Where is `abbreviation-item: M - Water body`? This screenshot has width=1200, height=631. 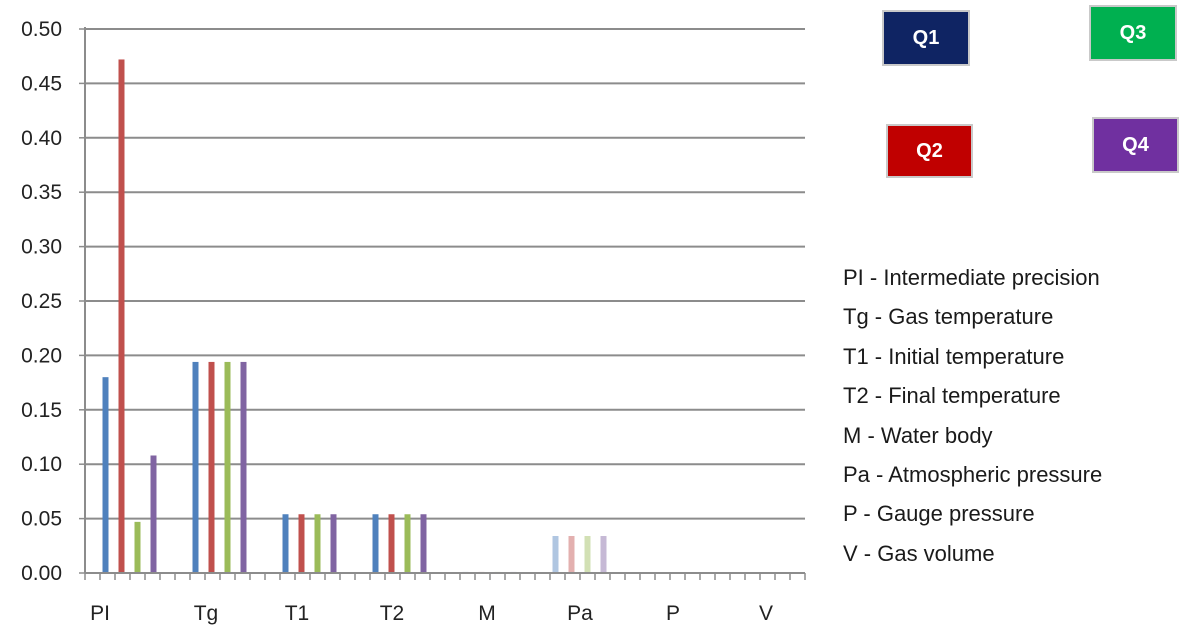
abbreviation-item: M - Water body is located at coordinates (918, 435).